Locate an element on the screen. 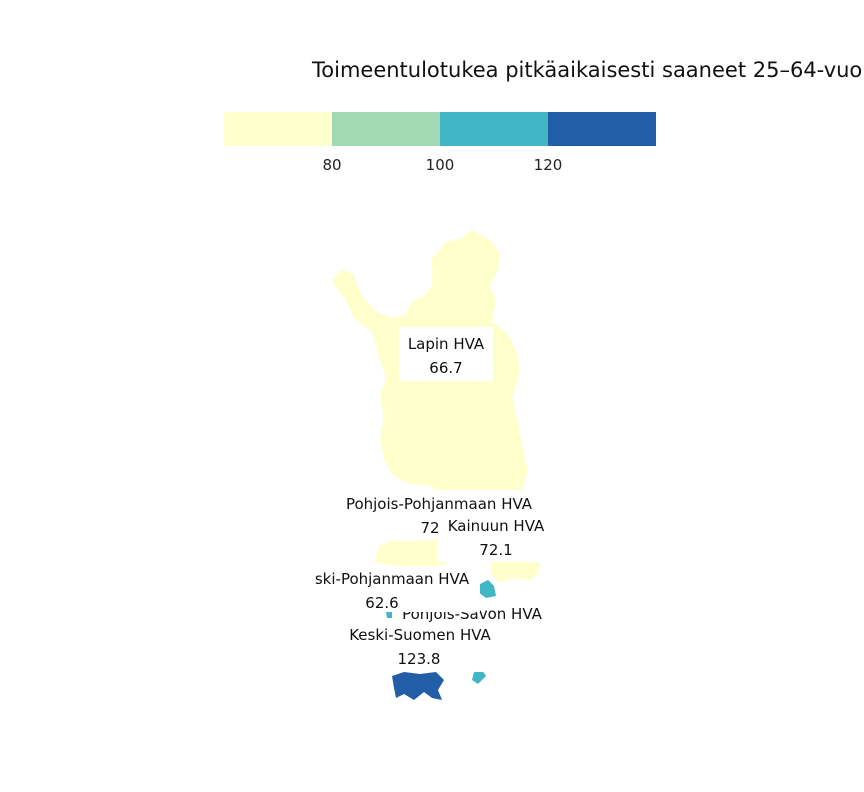 This screenshot has width=864, height=792. label-pohjois-pohjanmaa-name: Pohjois-Pohjanmaan HVA is located at coordinates (439, 504).